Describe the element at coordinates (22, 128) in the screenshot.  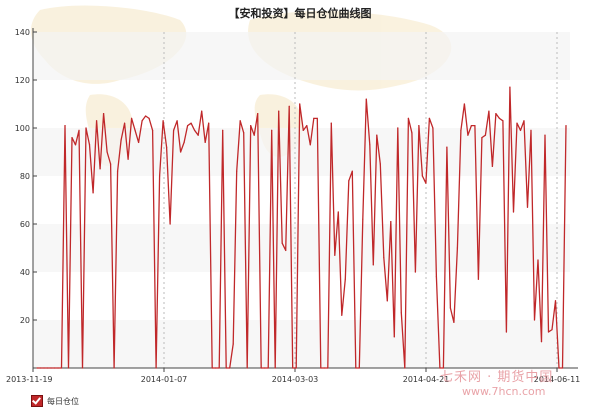
I see `y-tick-label: 100` at that location.